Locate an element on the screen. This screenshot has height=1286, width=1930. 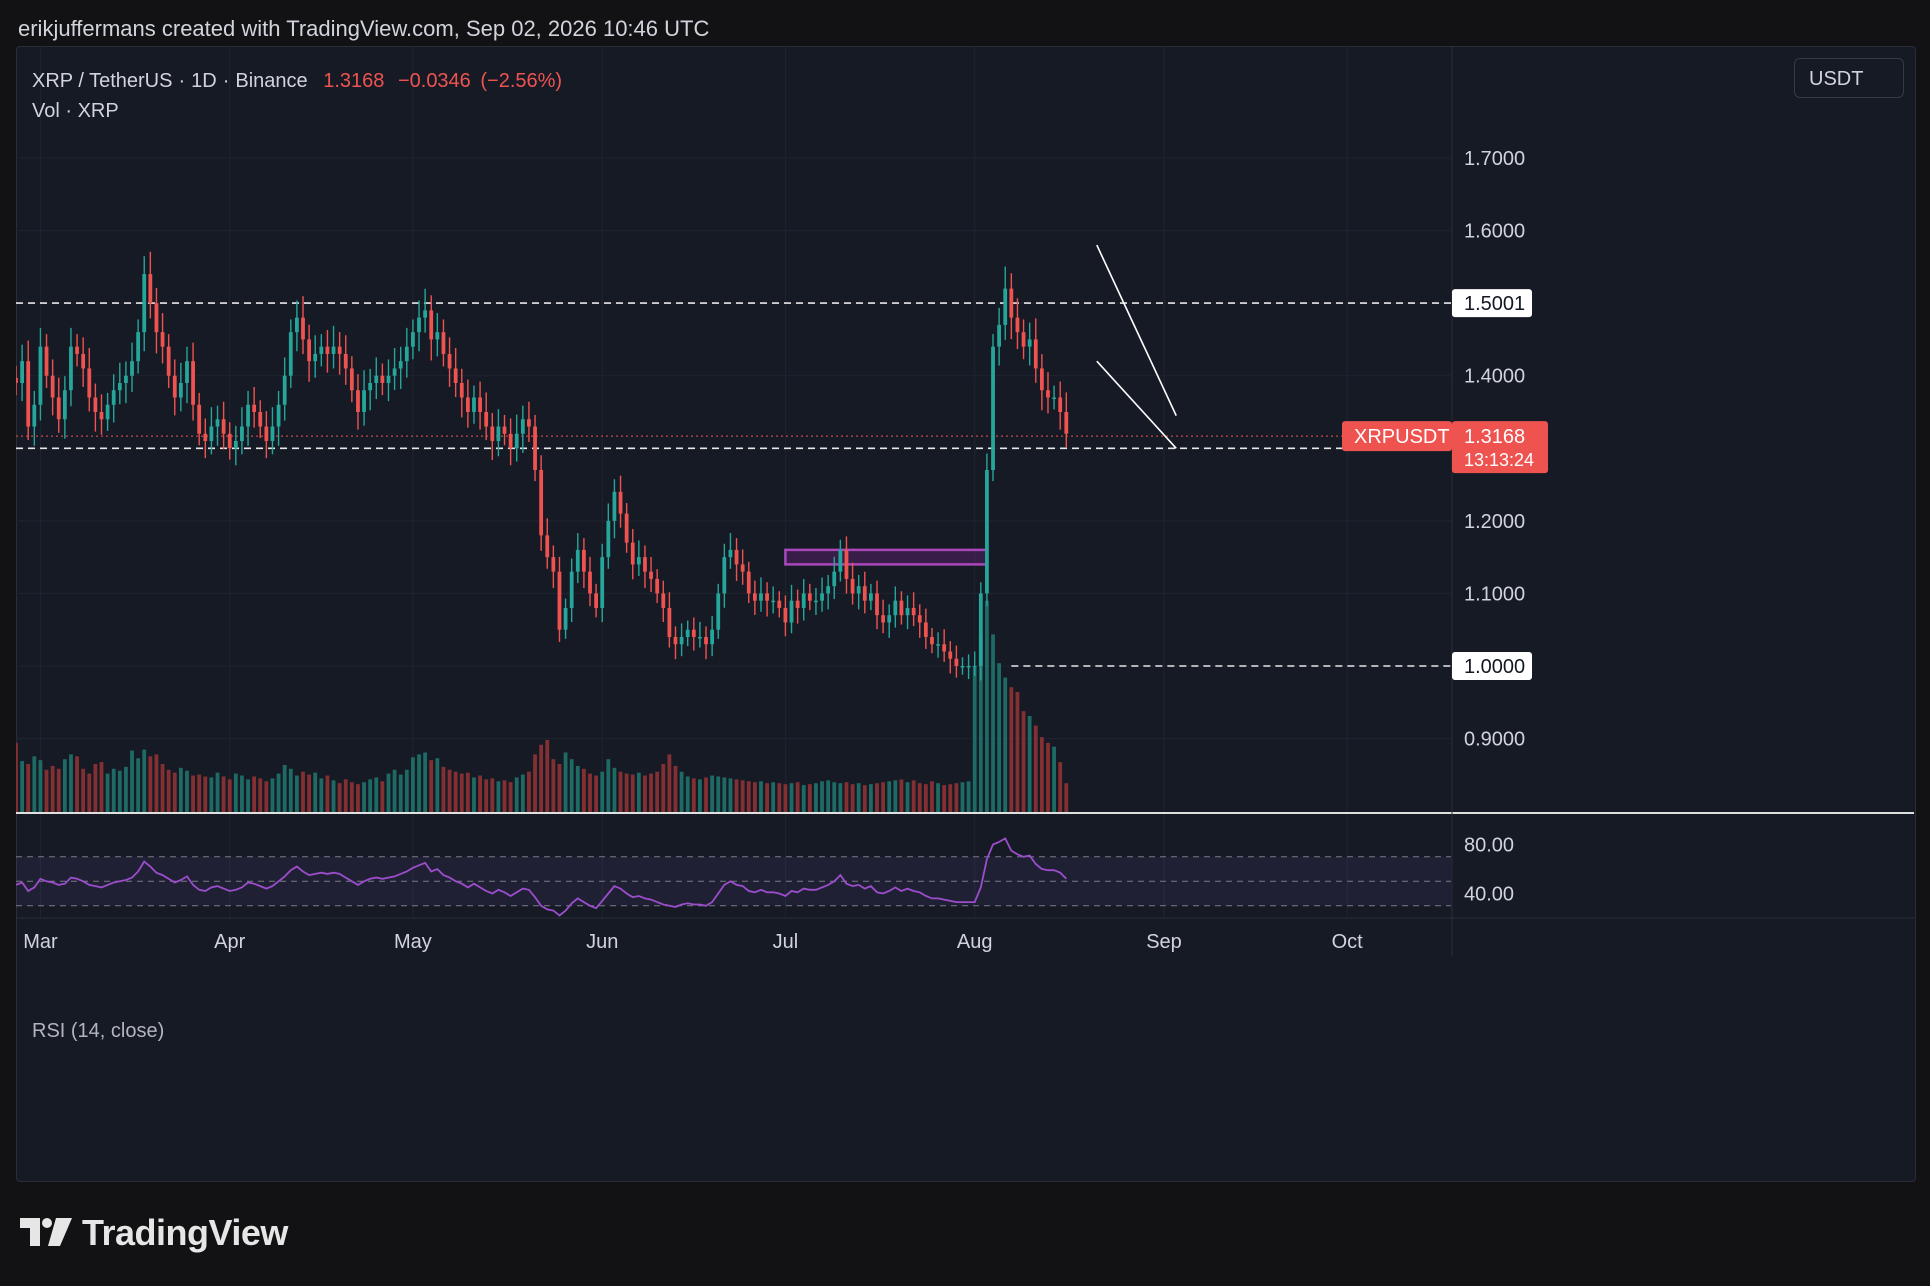
legend-pair: XRP / TetherUS is located at coordinates (102, 81).